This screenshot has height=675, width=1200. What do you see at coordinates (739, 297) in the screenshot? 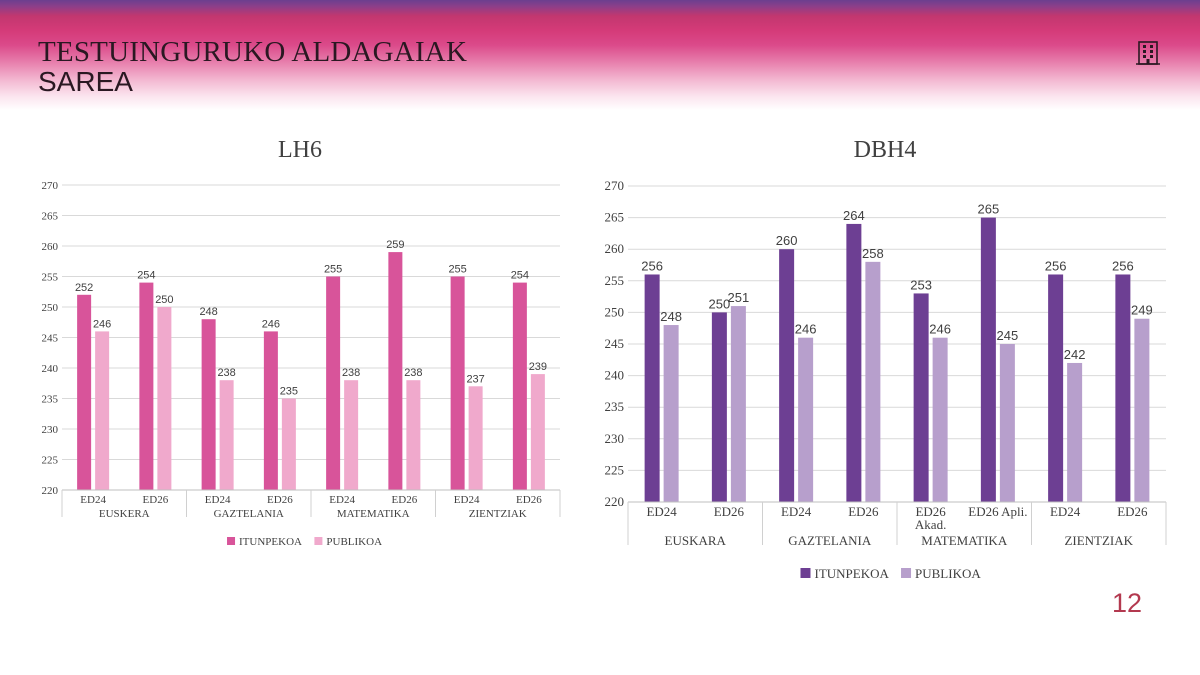
I see `data-label: 251` at bounding box center [739, 297].